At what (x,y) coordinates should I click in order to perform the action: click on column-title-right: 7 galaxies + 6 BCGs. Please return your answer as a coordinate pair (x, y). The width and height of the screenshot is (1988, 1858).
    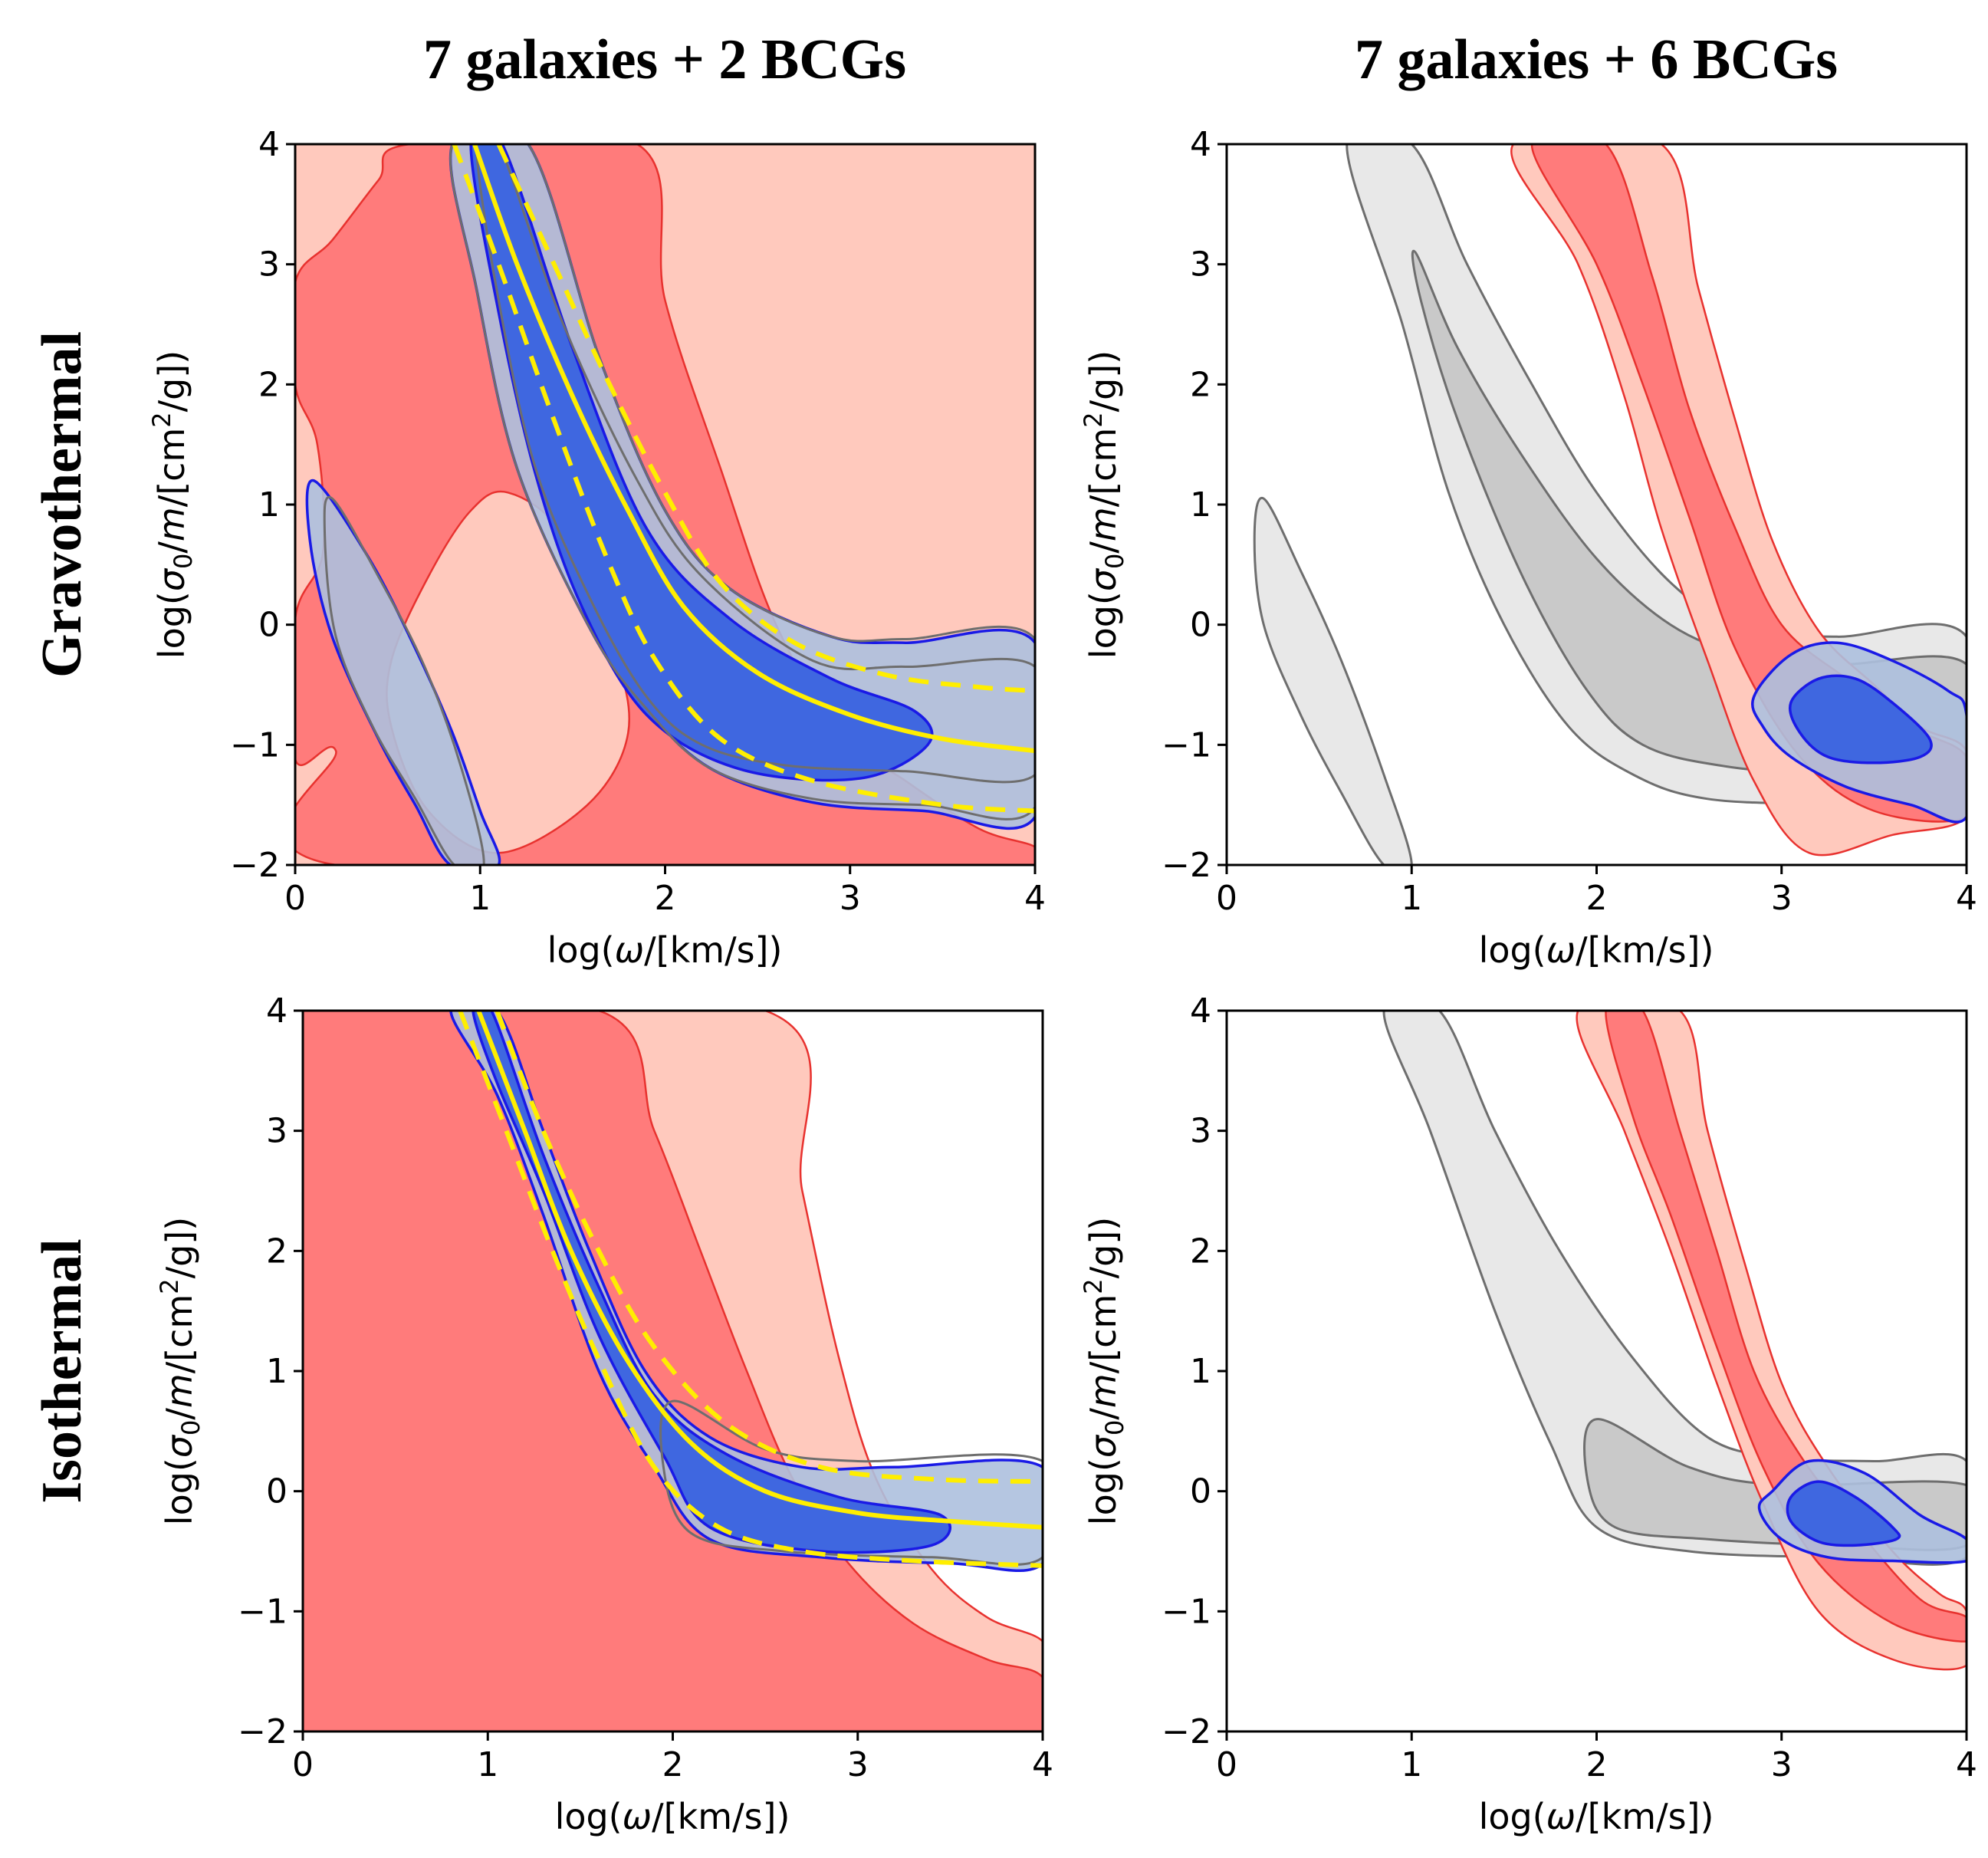
    Looking at the image, I should click on (1596, 59).